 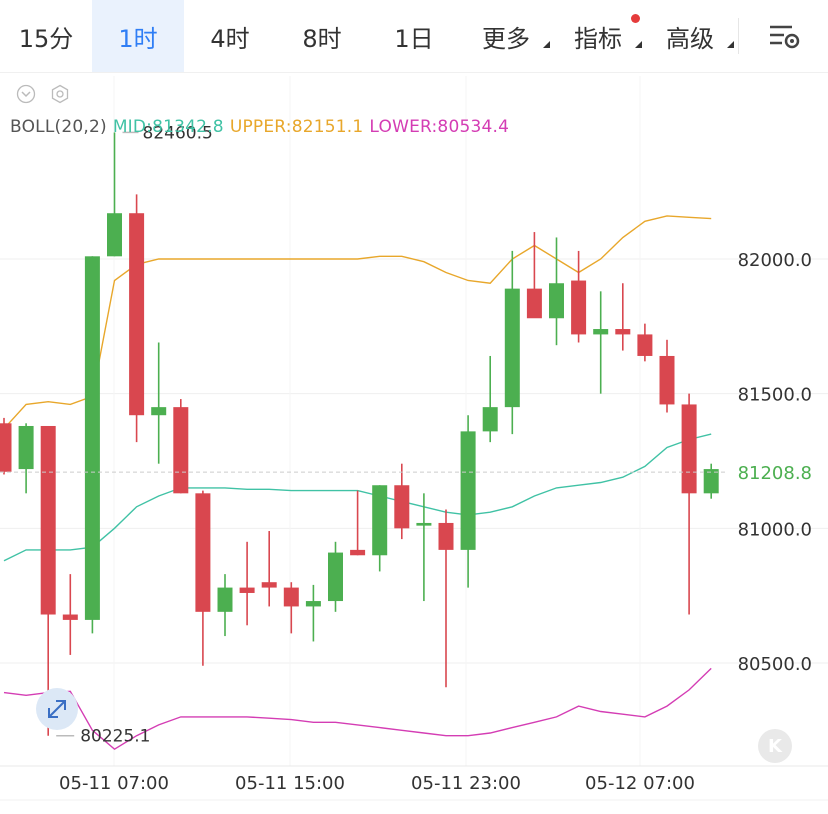 What do you see at coordinates (60, 94) in the screenshot?
I see `indicator-settings-icon` at bounding box center [60, 94].